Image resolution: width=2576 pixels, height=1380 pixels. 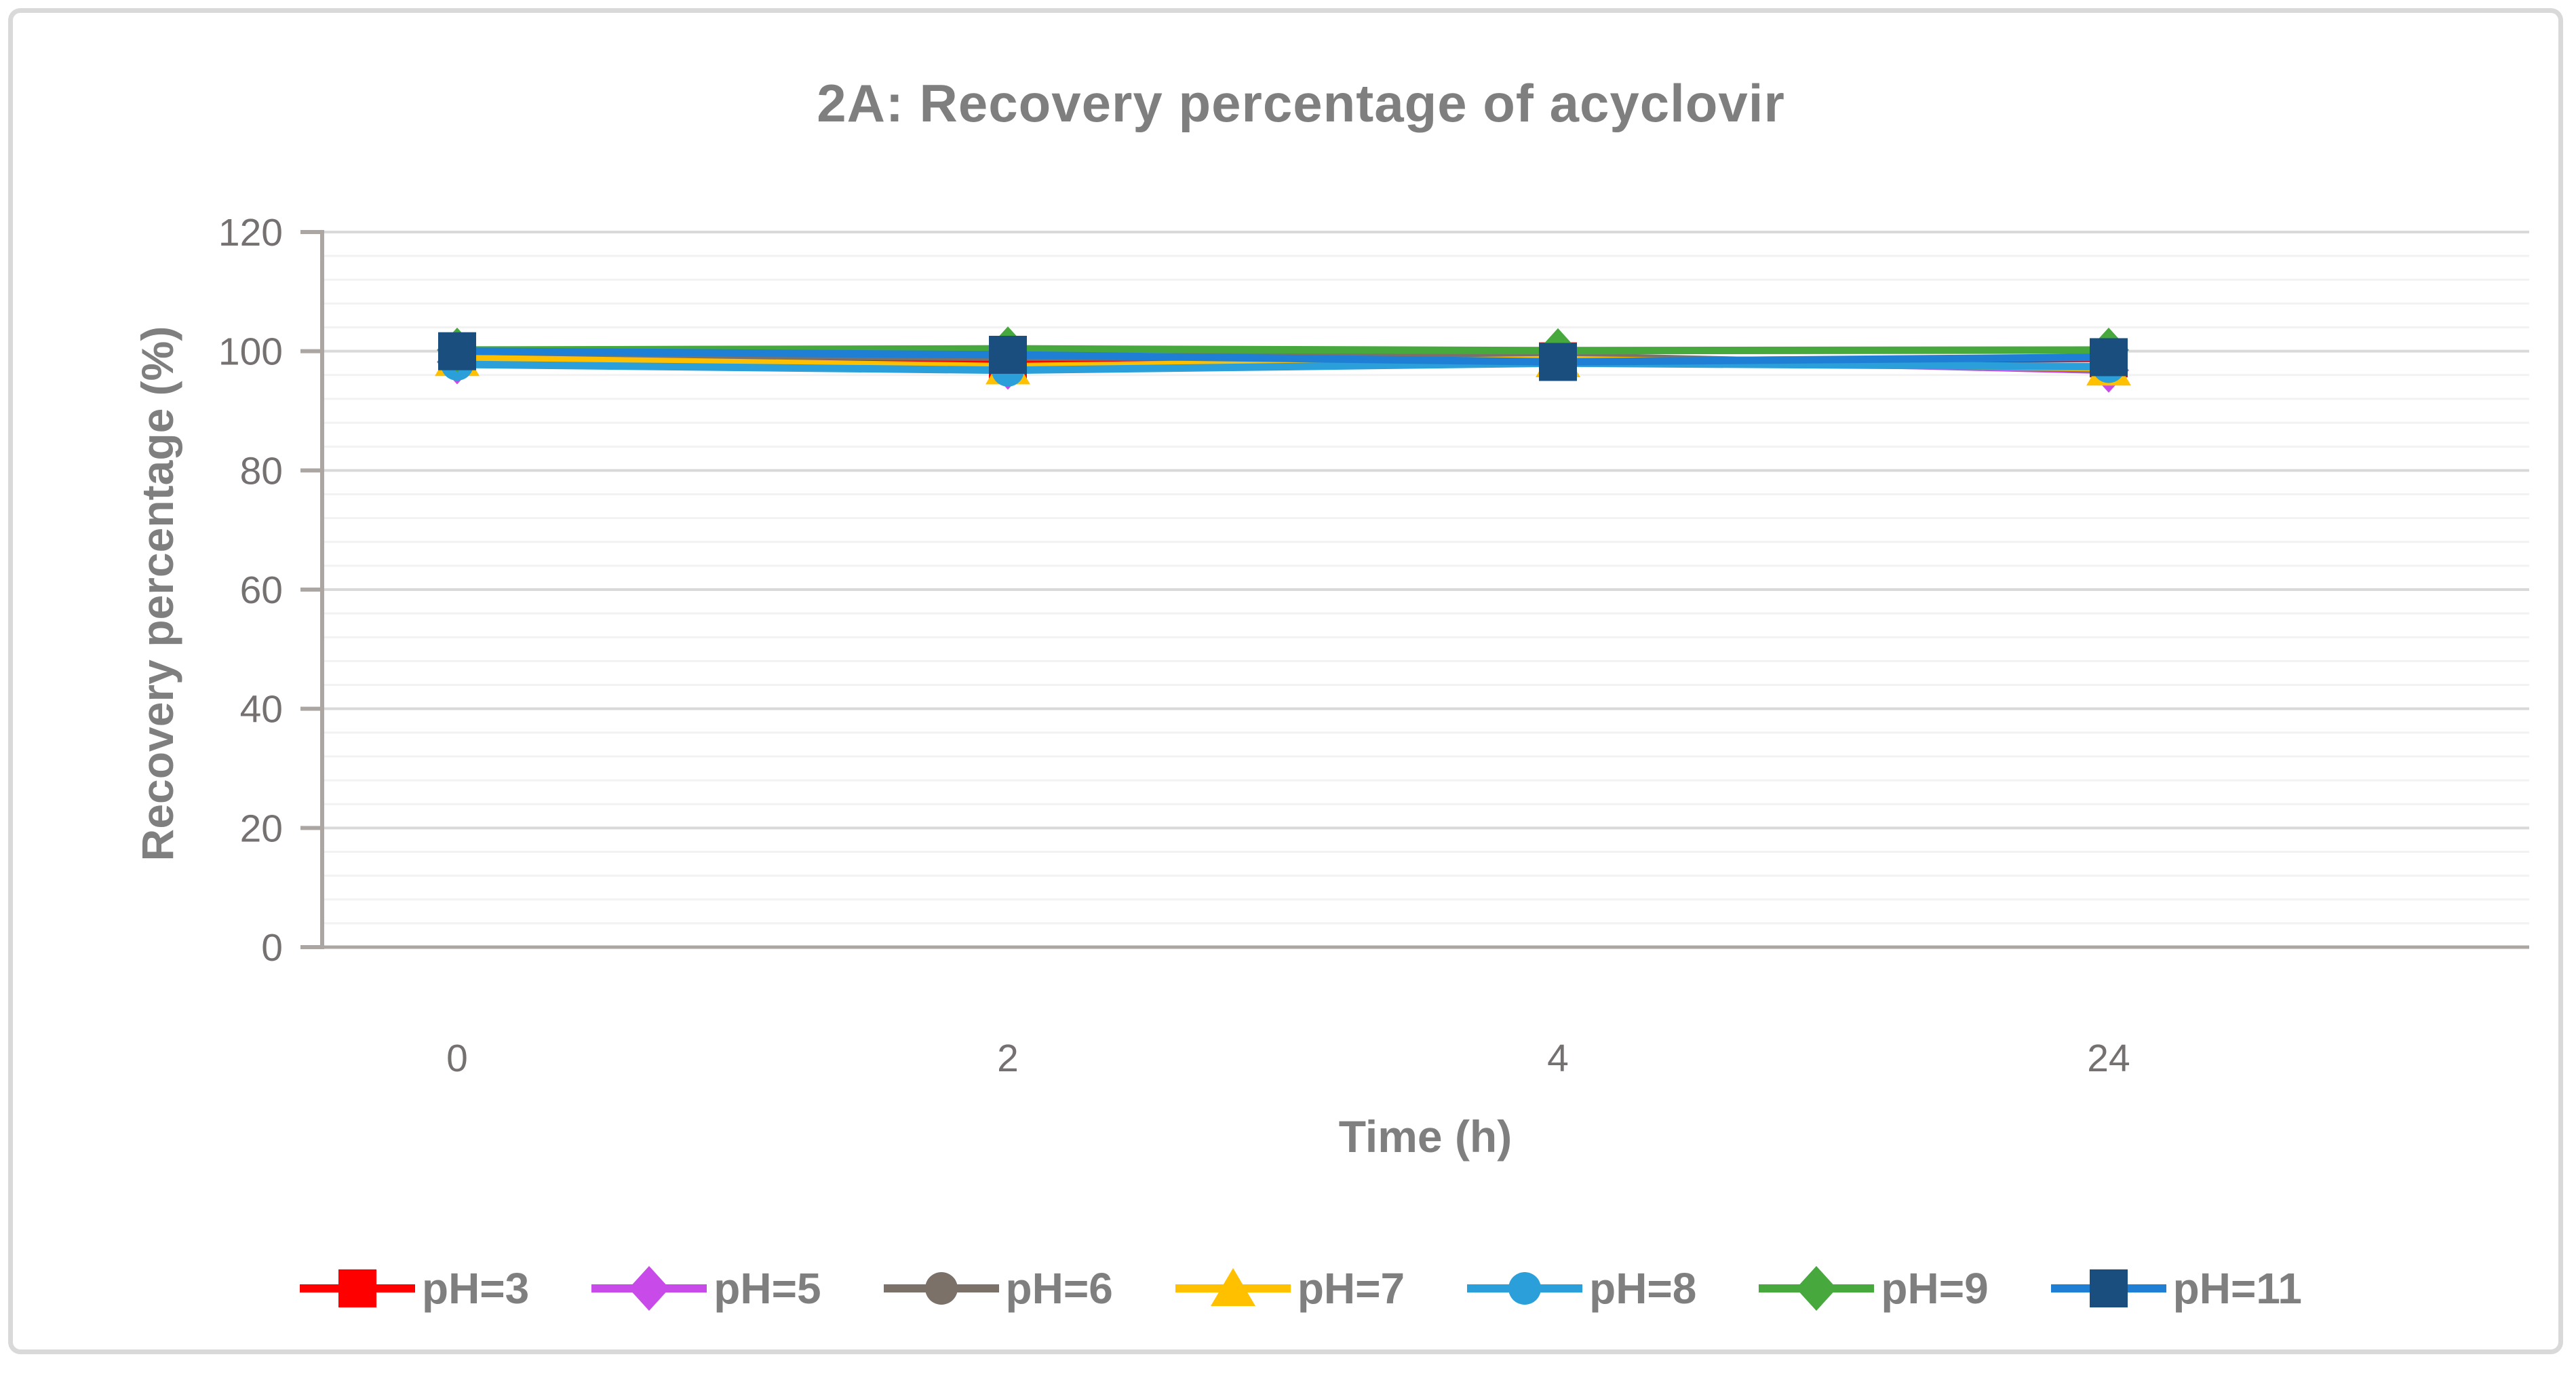 What do you see at coordinates (1643, 1288) in the screenshot?
I see `legend-label: pH=8` at bounding box center [1643, 1288].